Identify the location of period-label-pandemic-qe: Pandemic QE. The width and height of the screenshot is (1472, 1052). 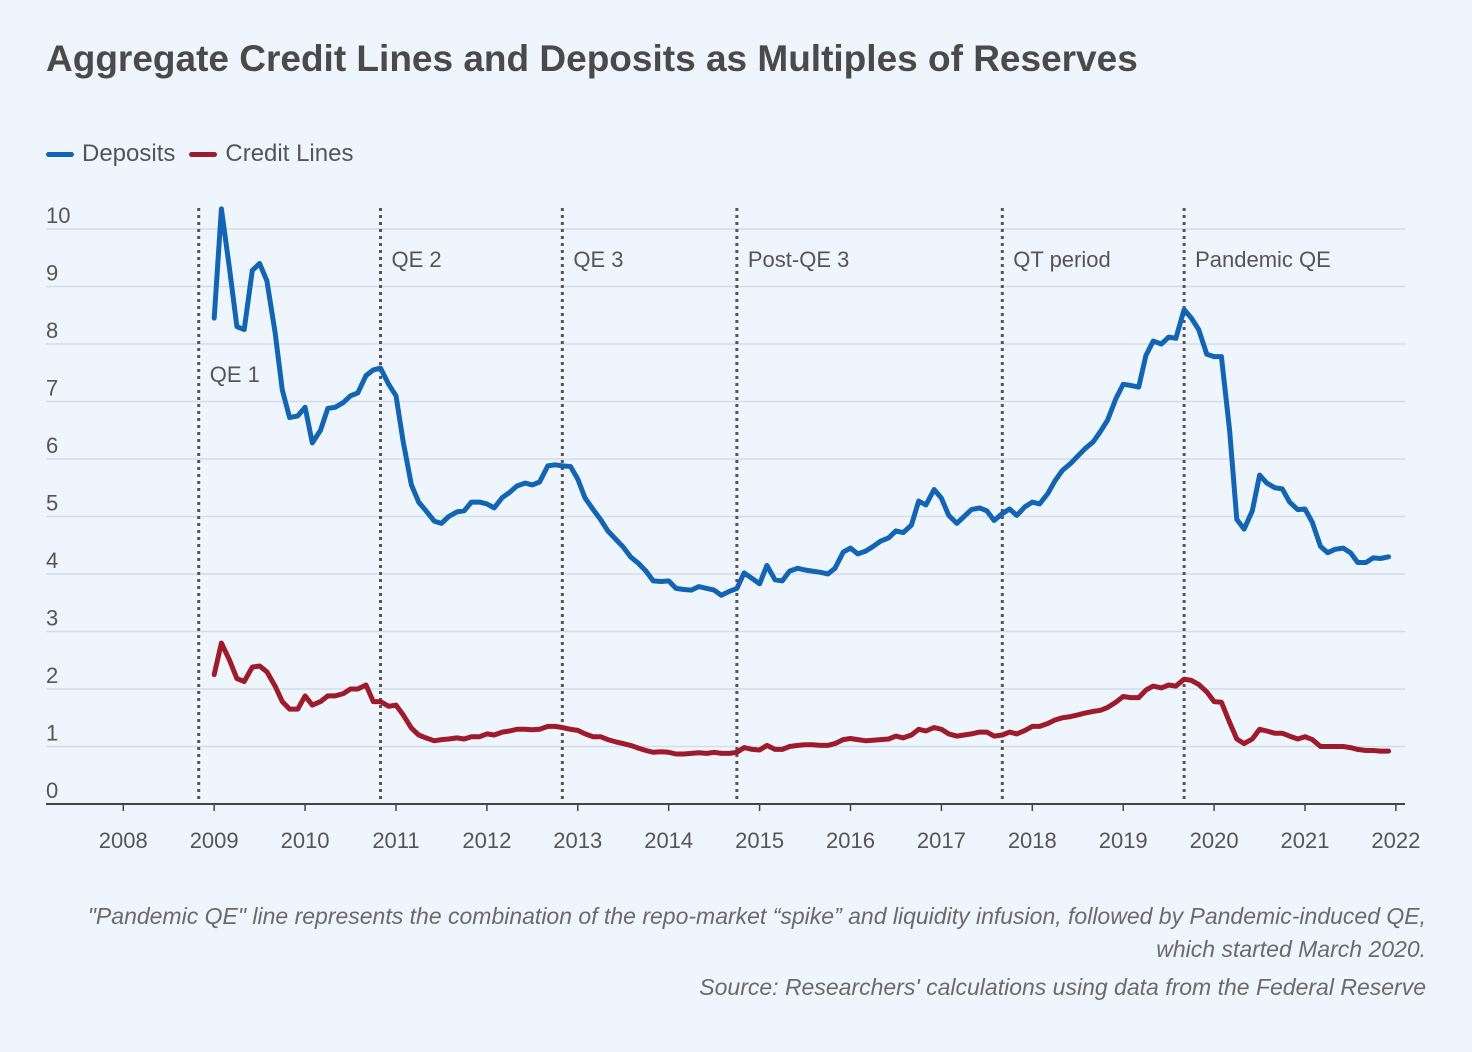
(1263, 259).